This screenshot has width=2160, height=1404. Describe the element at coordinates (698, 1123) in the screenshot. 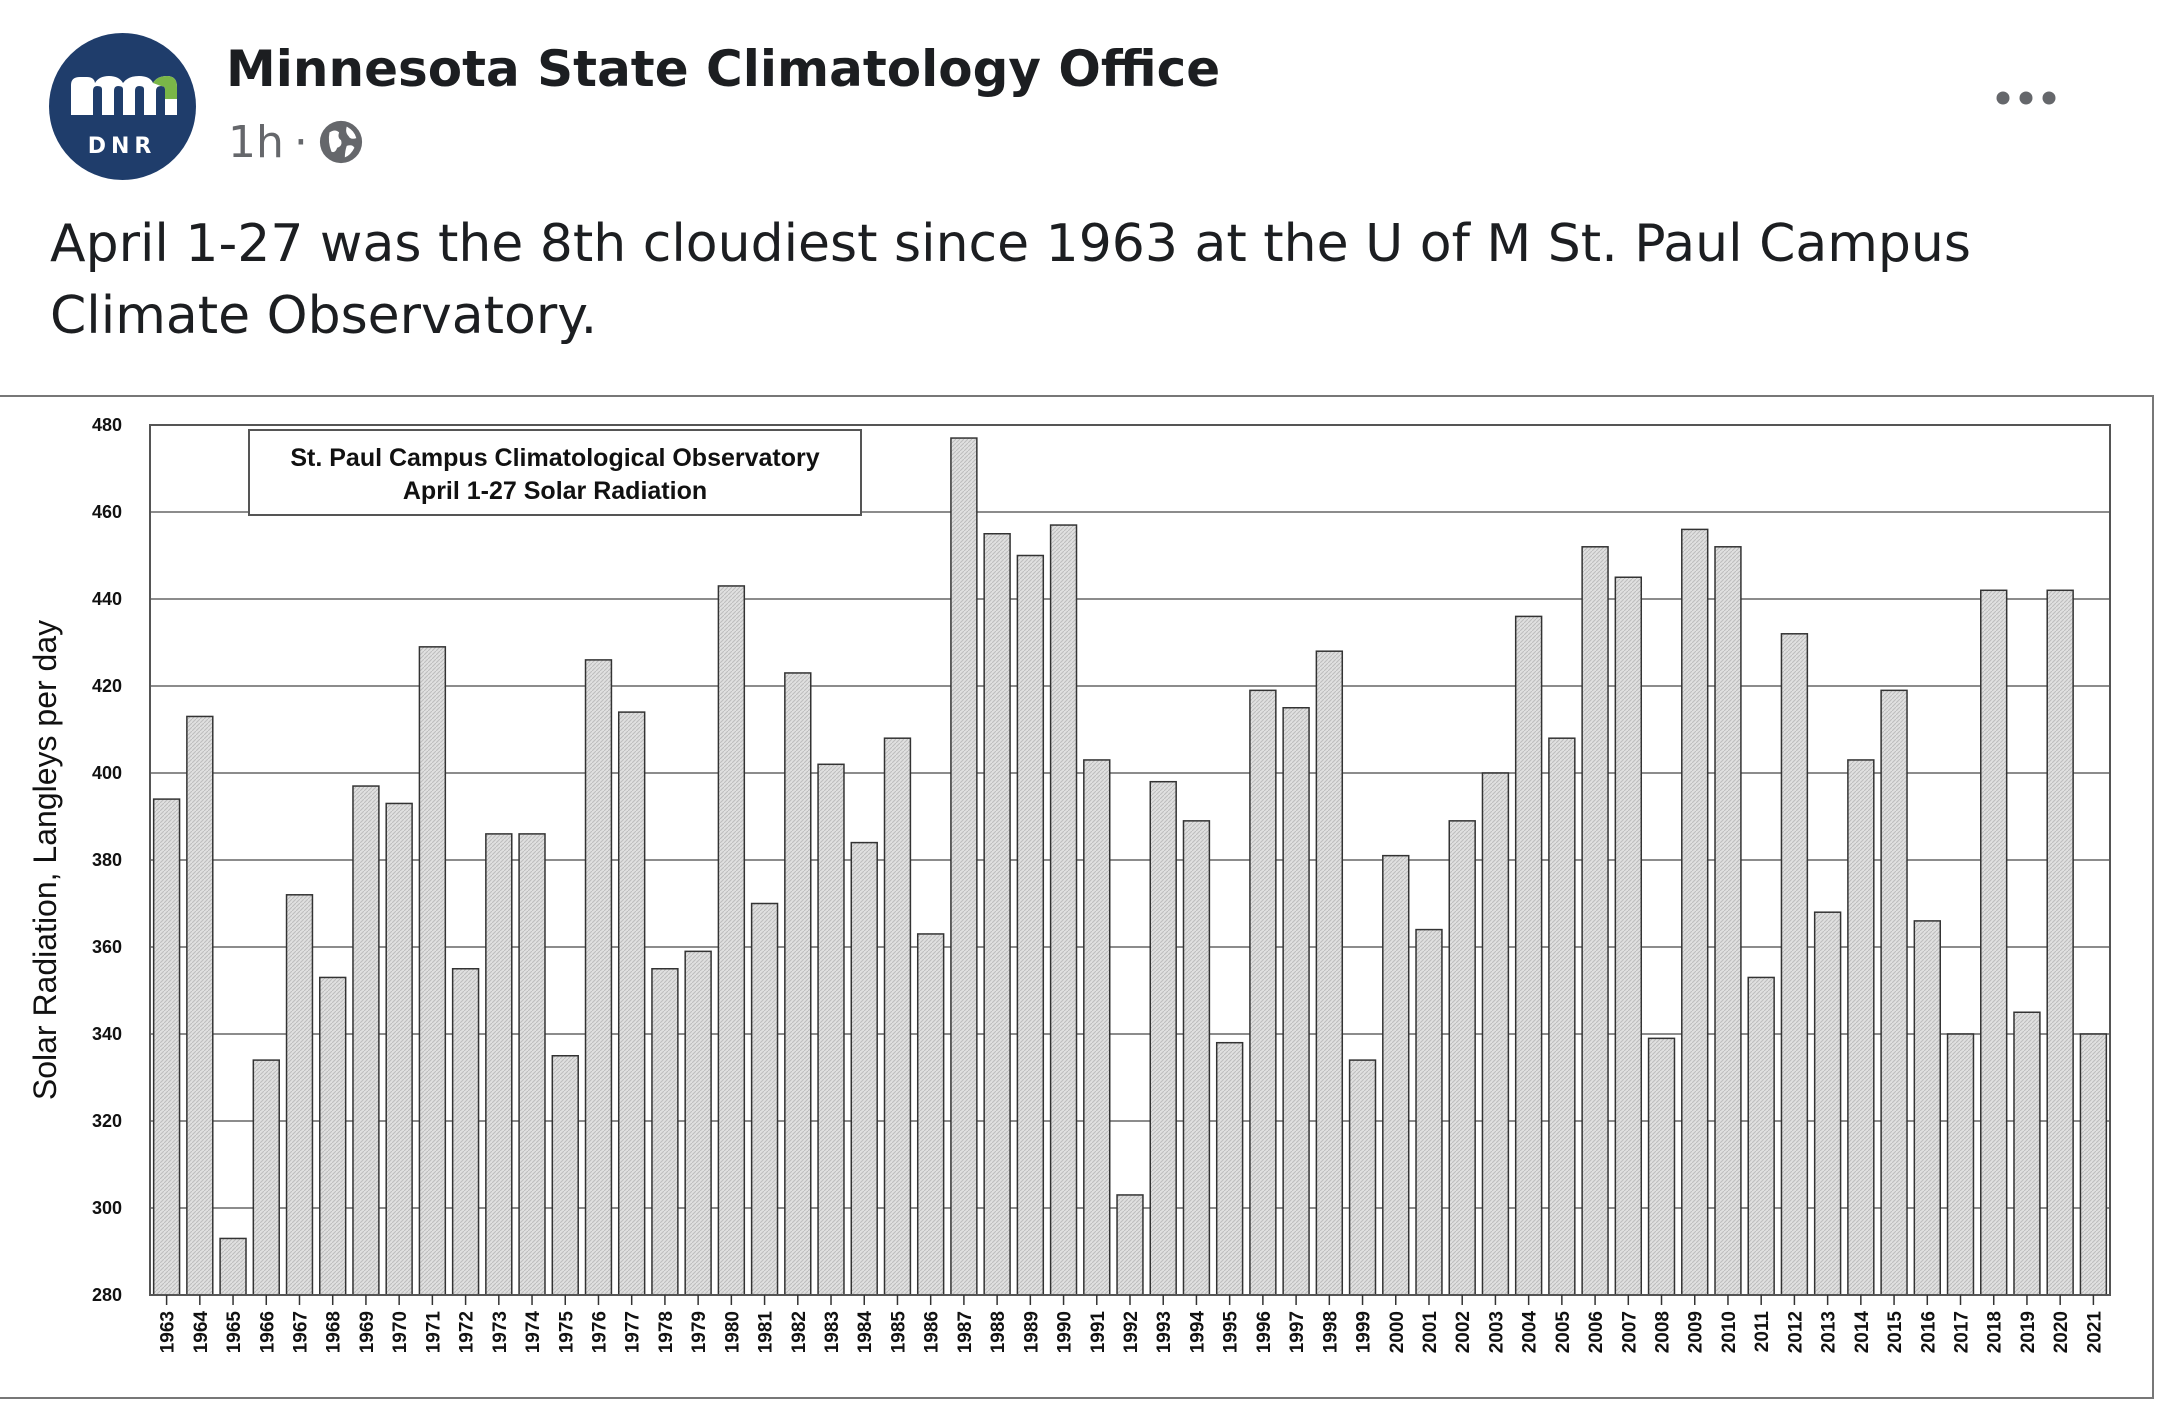

I see `bar-1979` at that location.